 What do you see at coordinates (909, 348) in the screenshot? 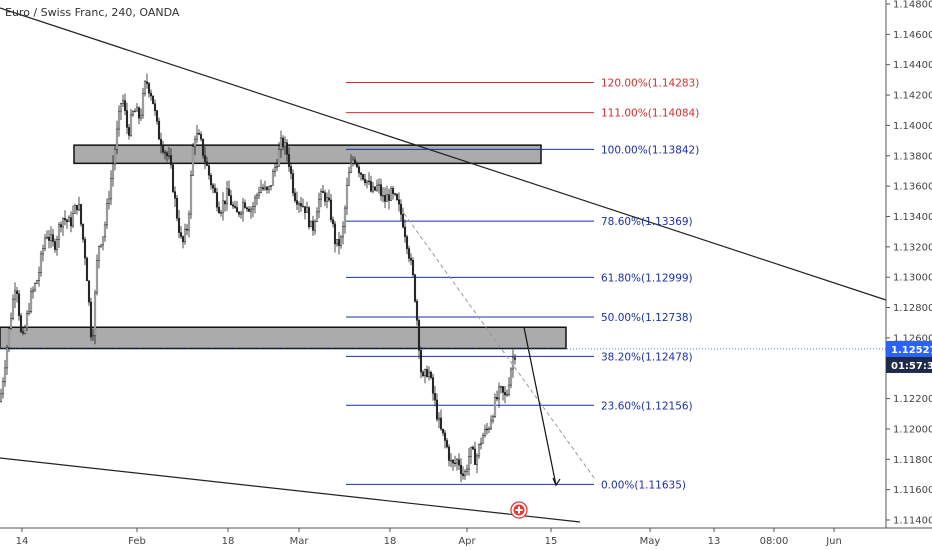
I see `last-price-tag` at bounding box center [909, 348].